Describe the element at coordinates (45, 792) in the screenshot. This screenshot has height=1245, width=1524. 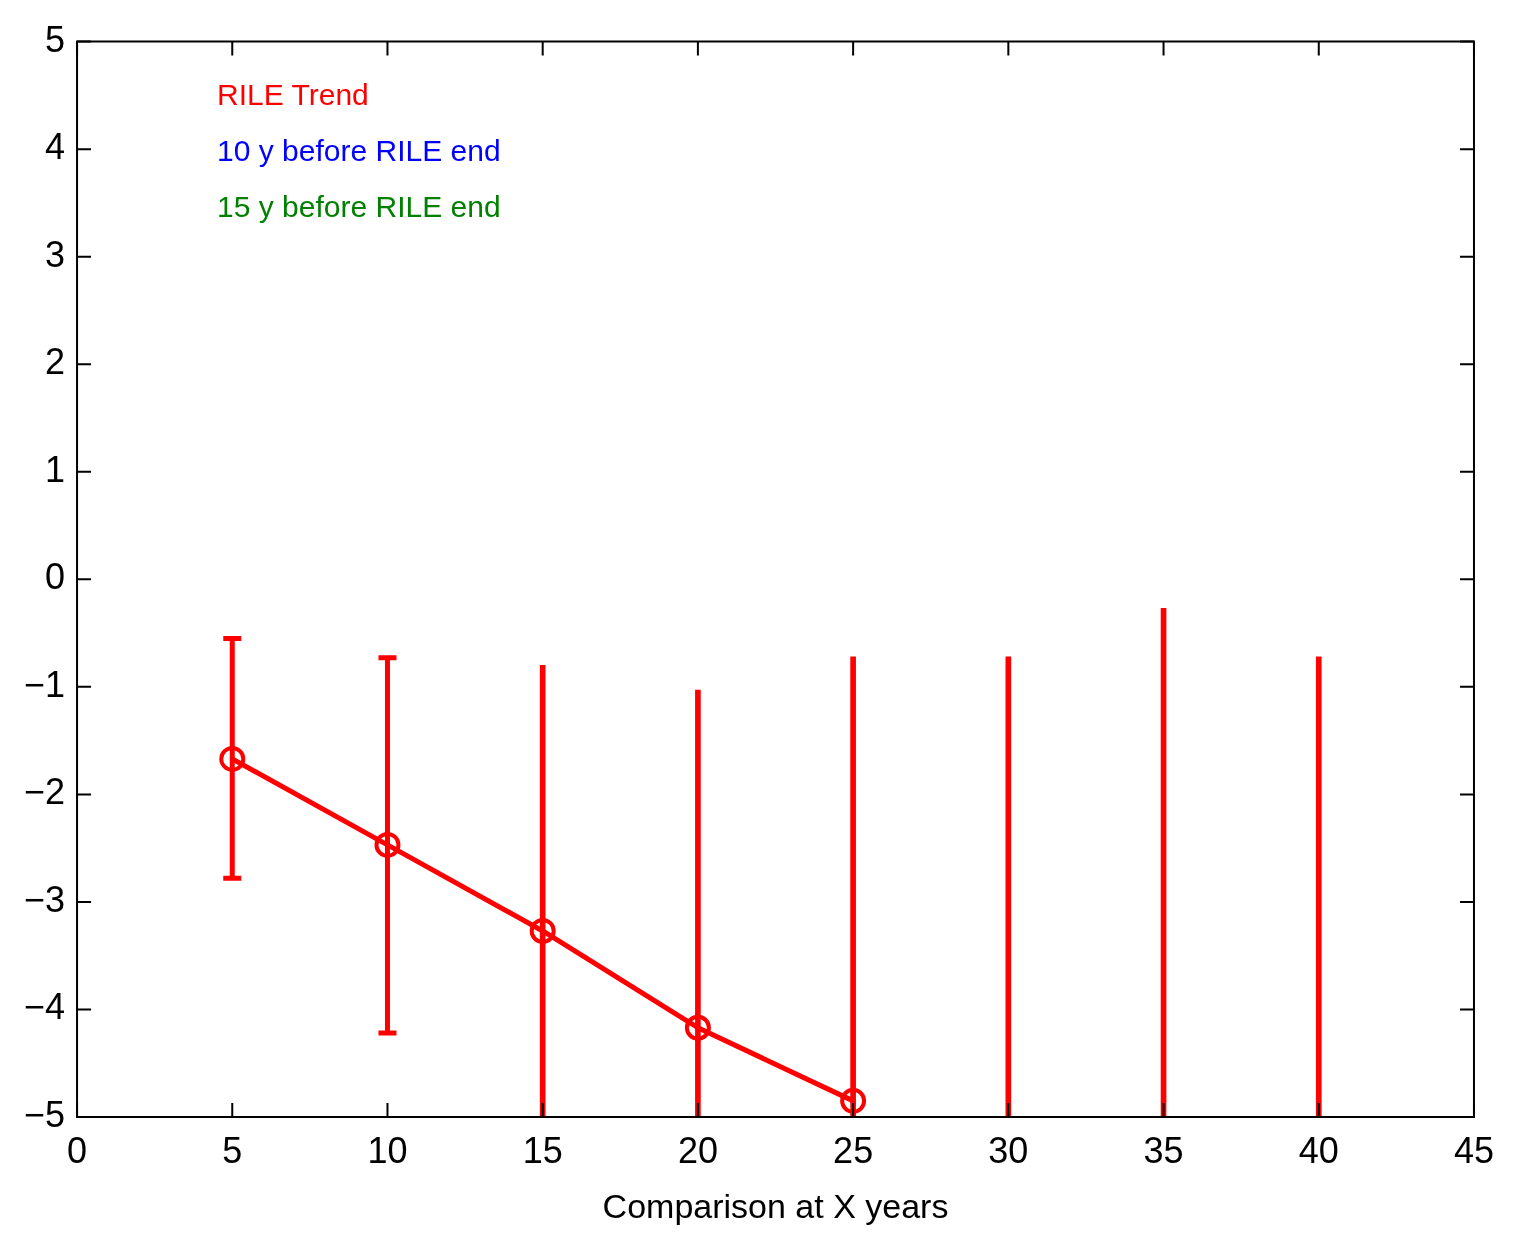
I see `y-tick-label: −2` at that location.